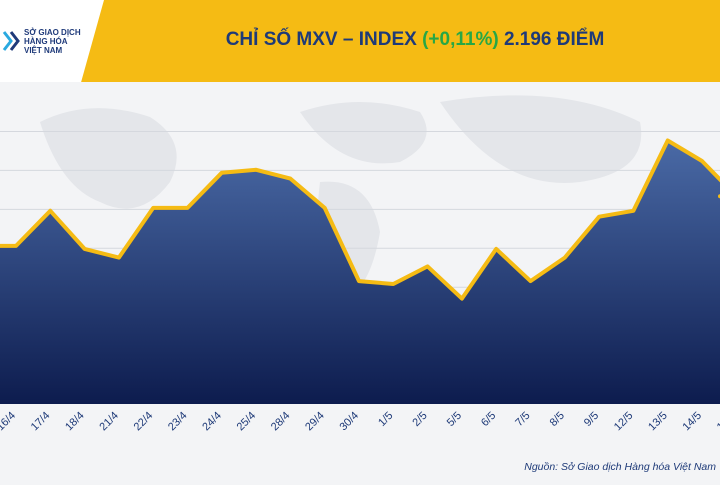 The height and width of the screenshot is (485, 720). What do you see at coordinates (52, 32) in the screenshot?
I see `logo-line-1: SỞ GIAO DỊCH` at bounding box center [52, 32].